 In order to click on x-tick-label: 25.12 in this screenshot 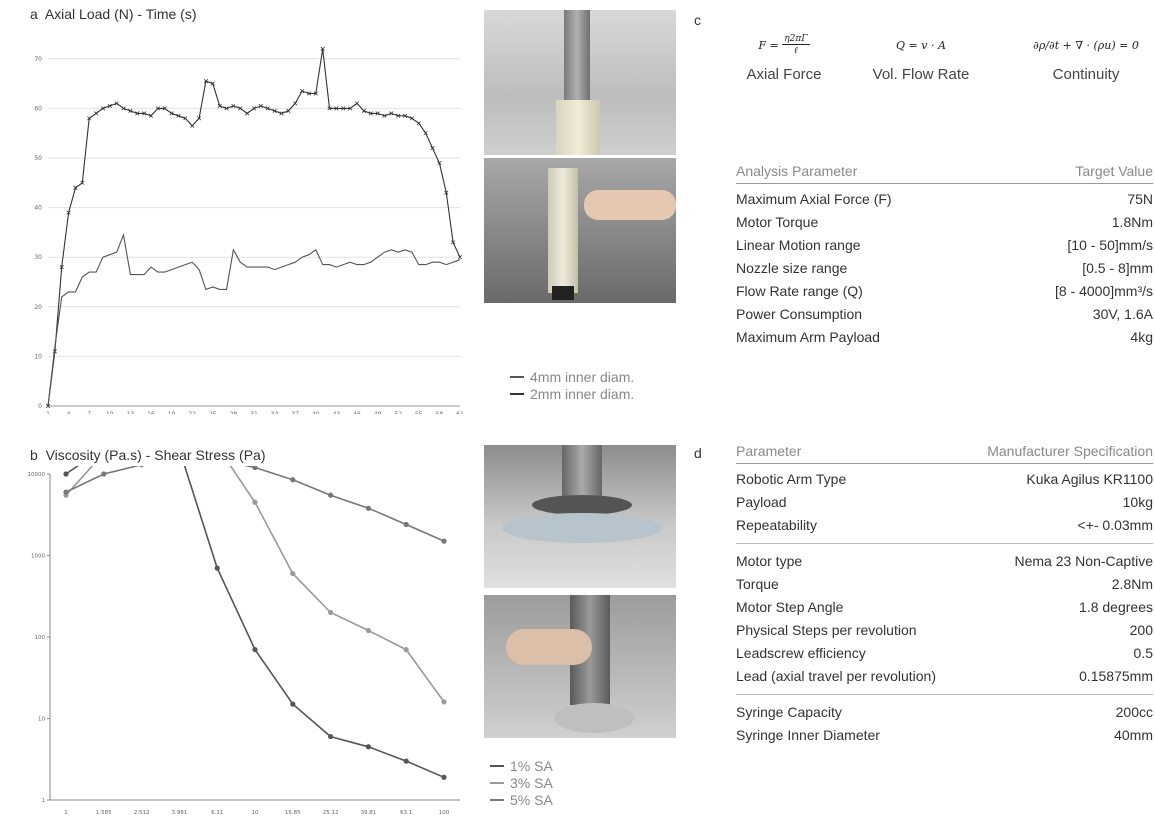, I will do `click(331, 813)`.